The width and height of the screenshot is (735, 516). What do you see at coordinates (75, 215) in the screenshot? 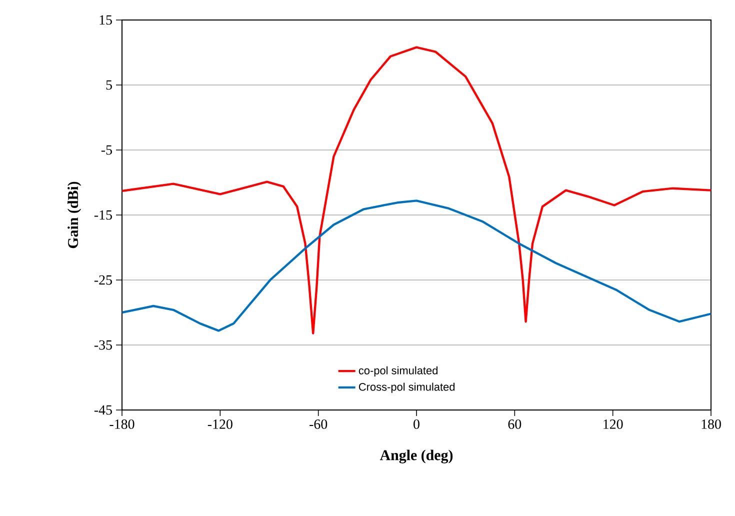
I see `y-axis-title: Gain (dBi)` at bounding box center [75, 215].